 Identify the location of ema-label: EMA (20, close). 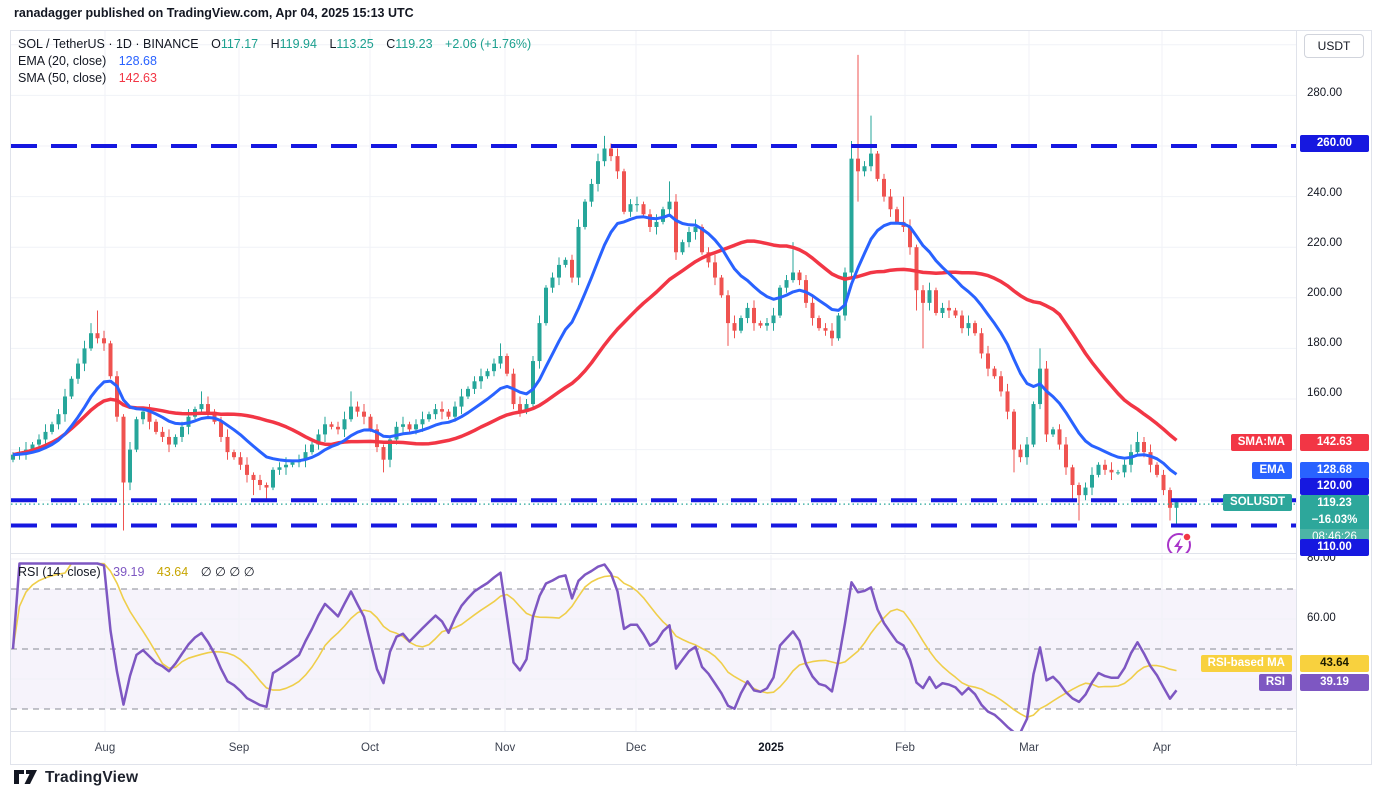
(62, 61).